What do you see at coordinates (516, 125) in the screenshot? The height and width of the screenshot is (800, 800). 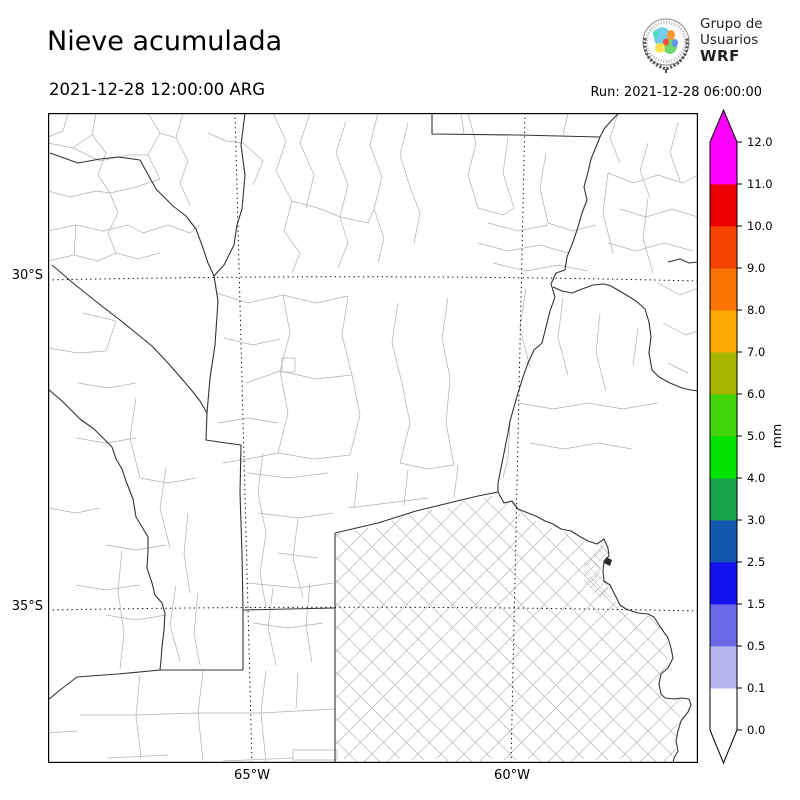 I see `chaco-border` at bounding box center [516, 125].